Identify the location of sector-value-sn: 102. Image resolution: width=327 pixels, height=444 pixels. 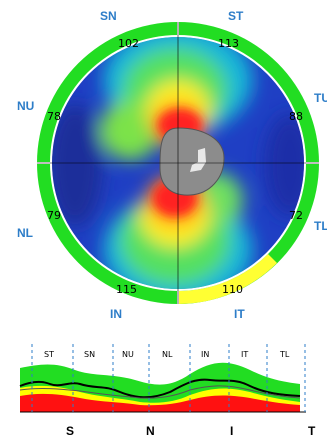
(128, 43).